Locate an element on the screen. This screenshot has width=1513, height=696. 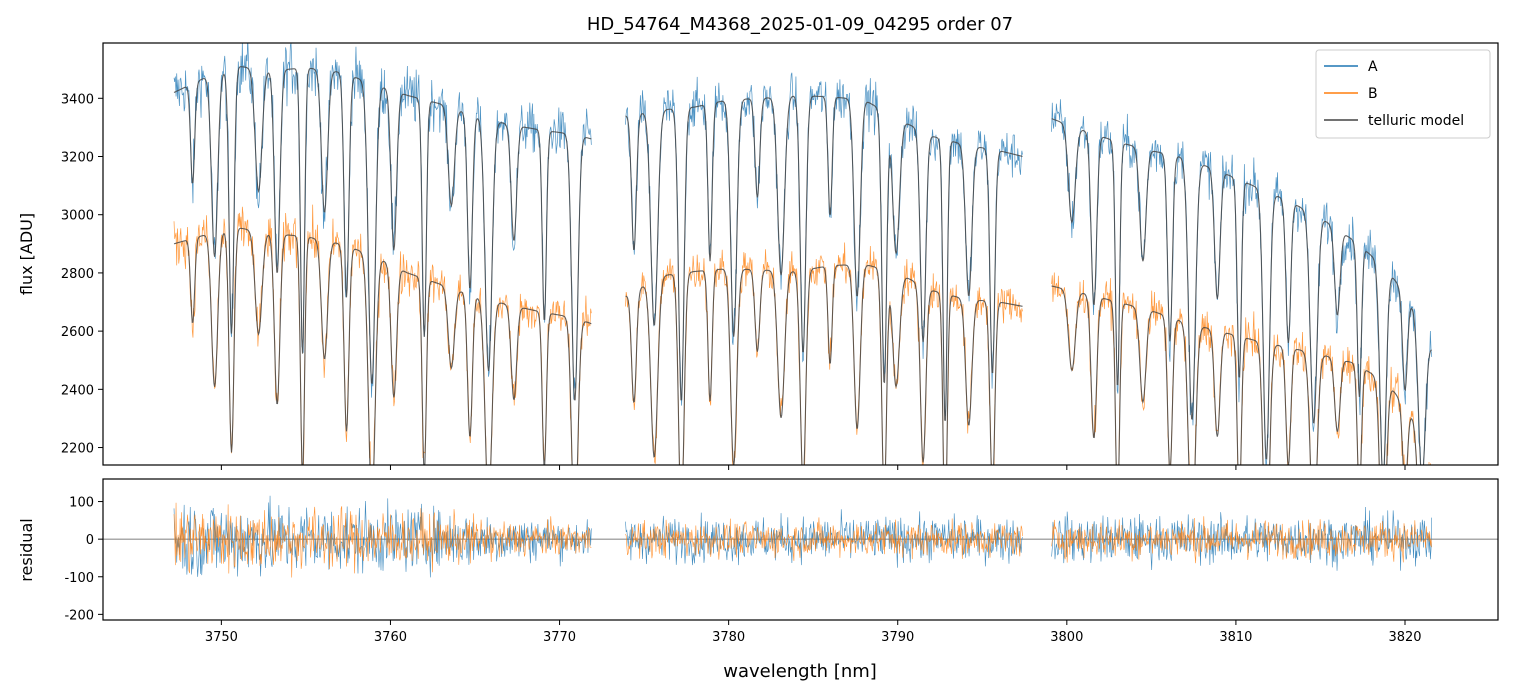
top-y-axis-label: flux [ADU] is located at coordinates (26, 254).